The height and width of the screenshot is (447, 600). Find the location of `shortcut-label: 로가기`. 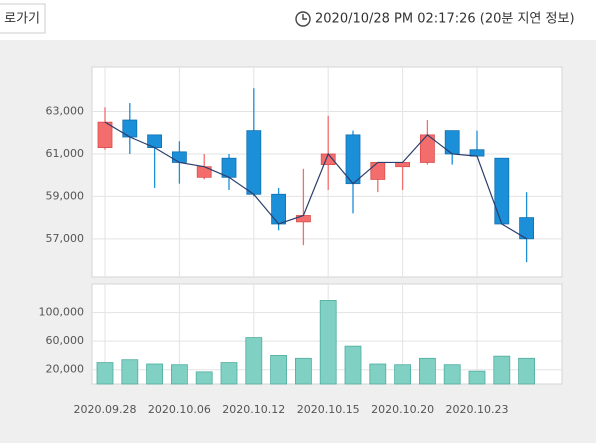

shortcut-label: 로가기 is located at coordinates (22, 19).